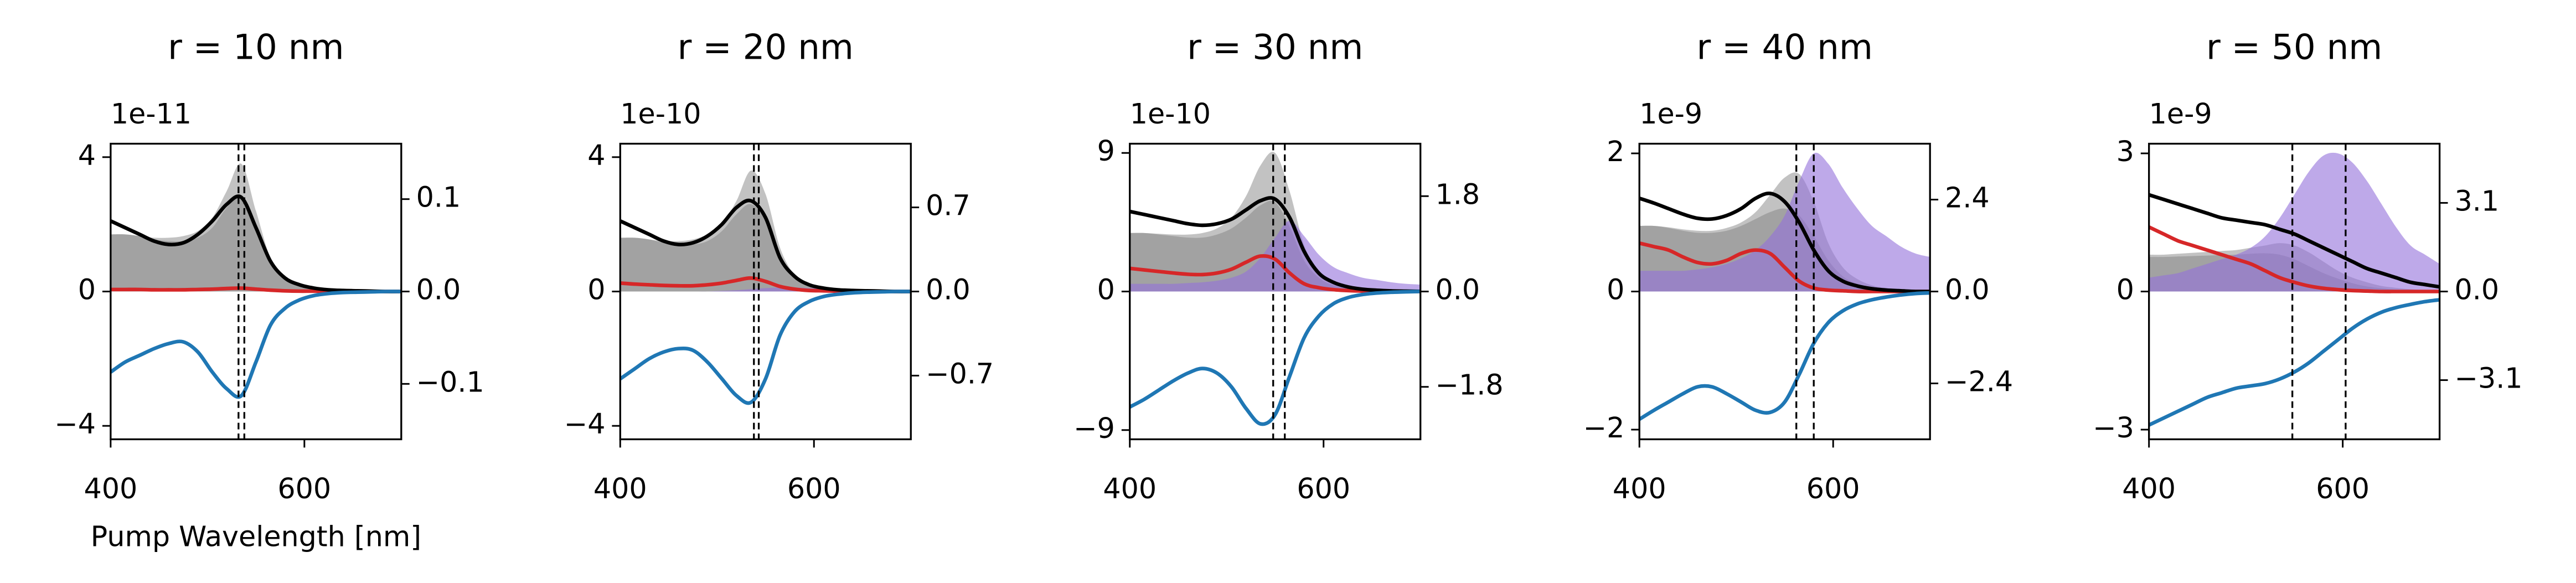  Describe the element at coordinates (438, 197) in the screenshot. I see `y2-tick-label: 0.1` at that location.